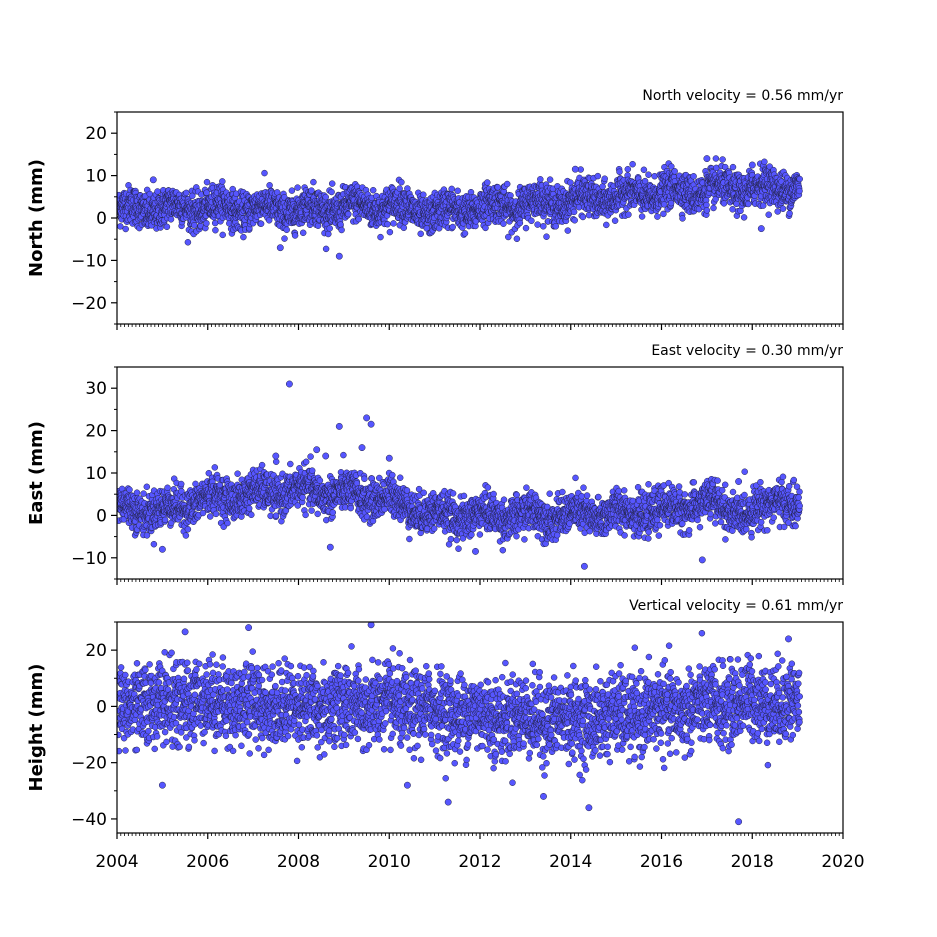 The height and width of the screenshot is (937, 937). I want to click on north-points, so click(460, 207).